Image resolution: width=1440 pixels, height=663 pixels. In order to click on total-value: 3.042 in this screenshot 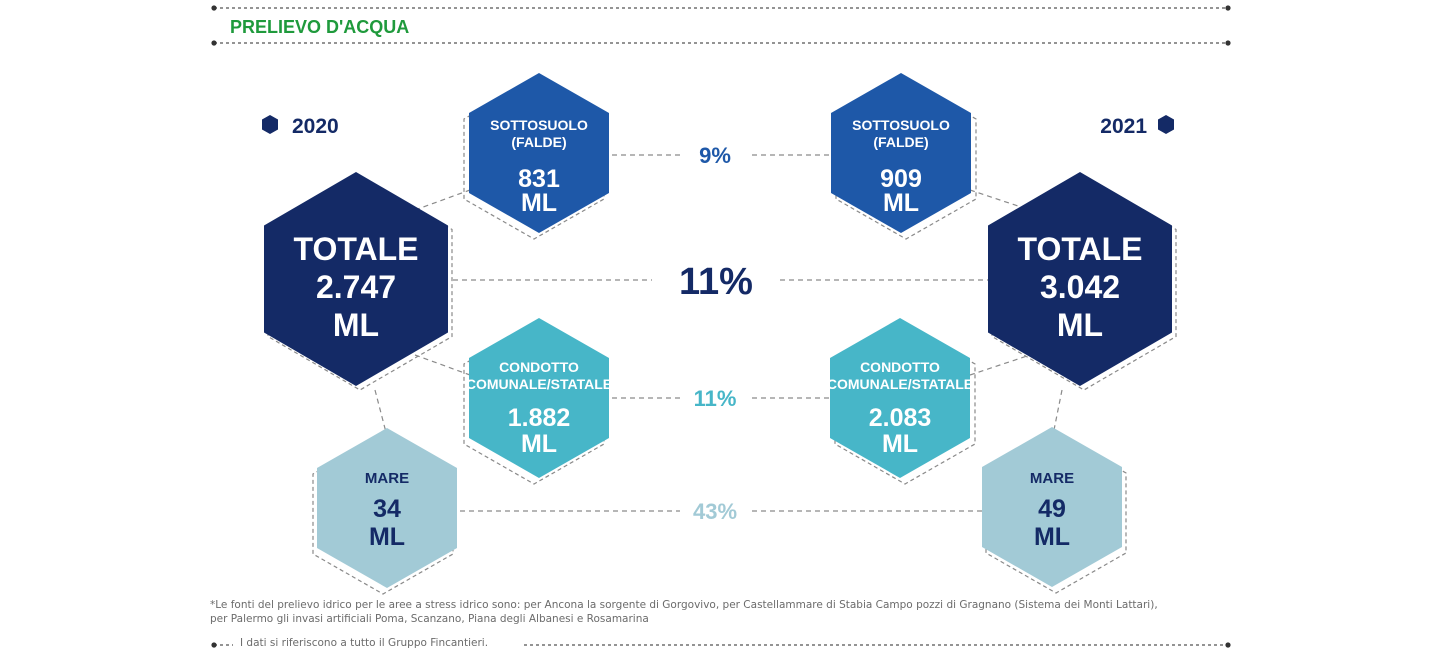, I will do `click(1080, 287)`.